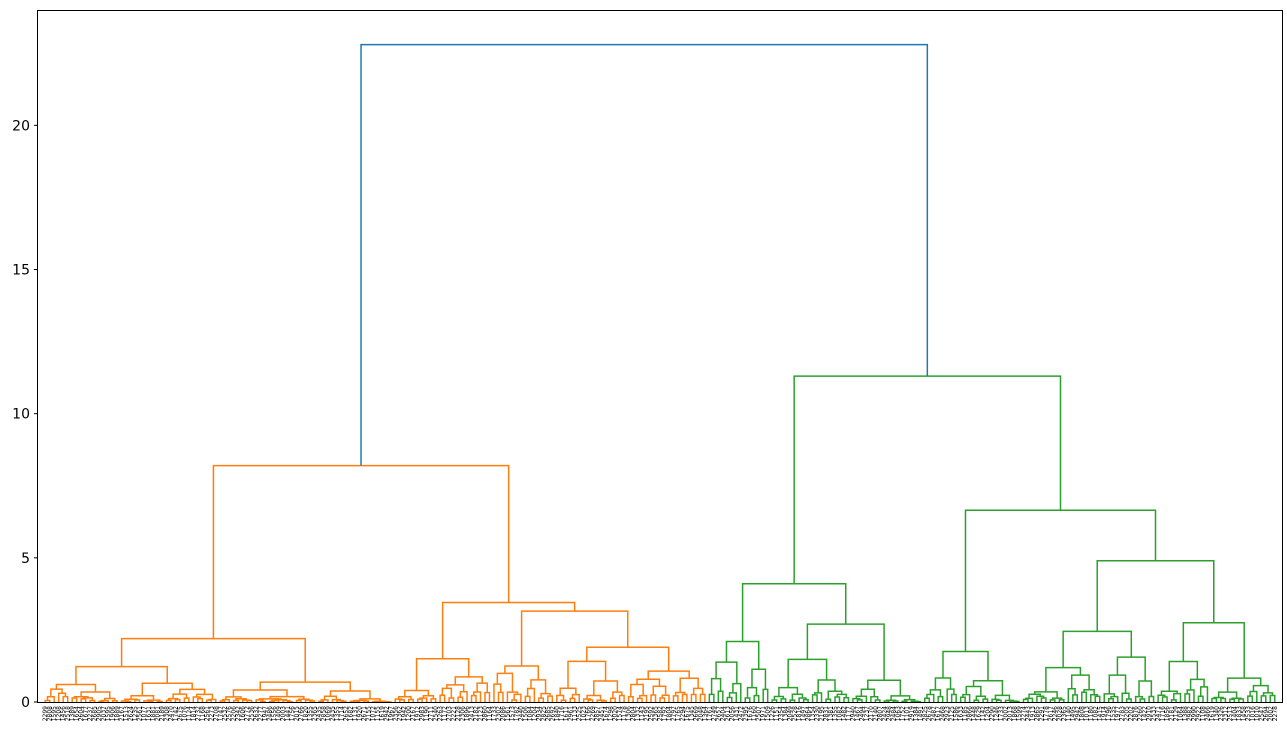 This screenshot has width=1287, height=745. What do you see at coordinates (1212, 713) in the screenshot?
I see `leaf-label: 1619` at bounding box center [1212, 713].